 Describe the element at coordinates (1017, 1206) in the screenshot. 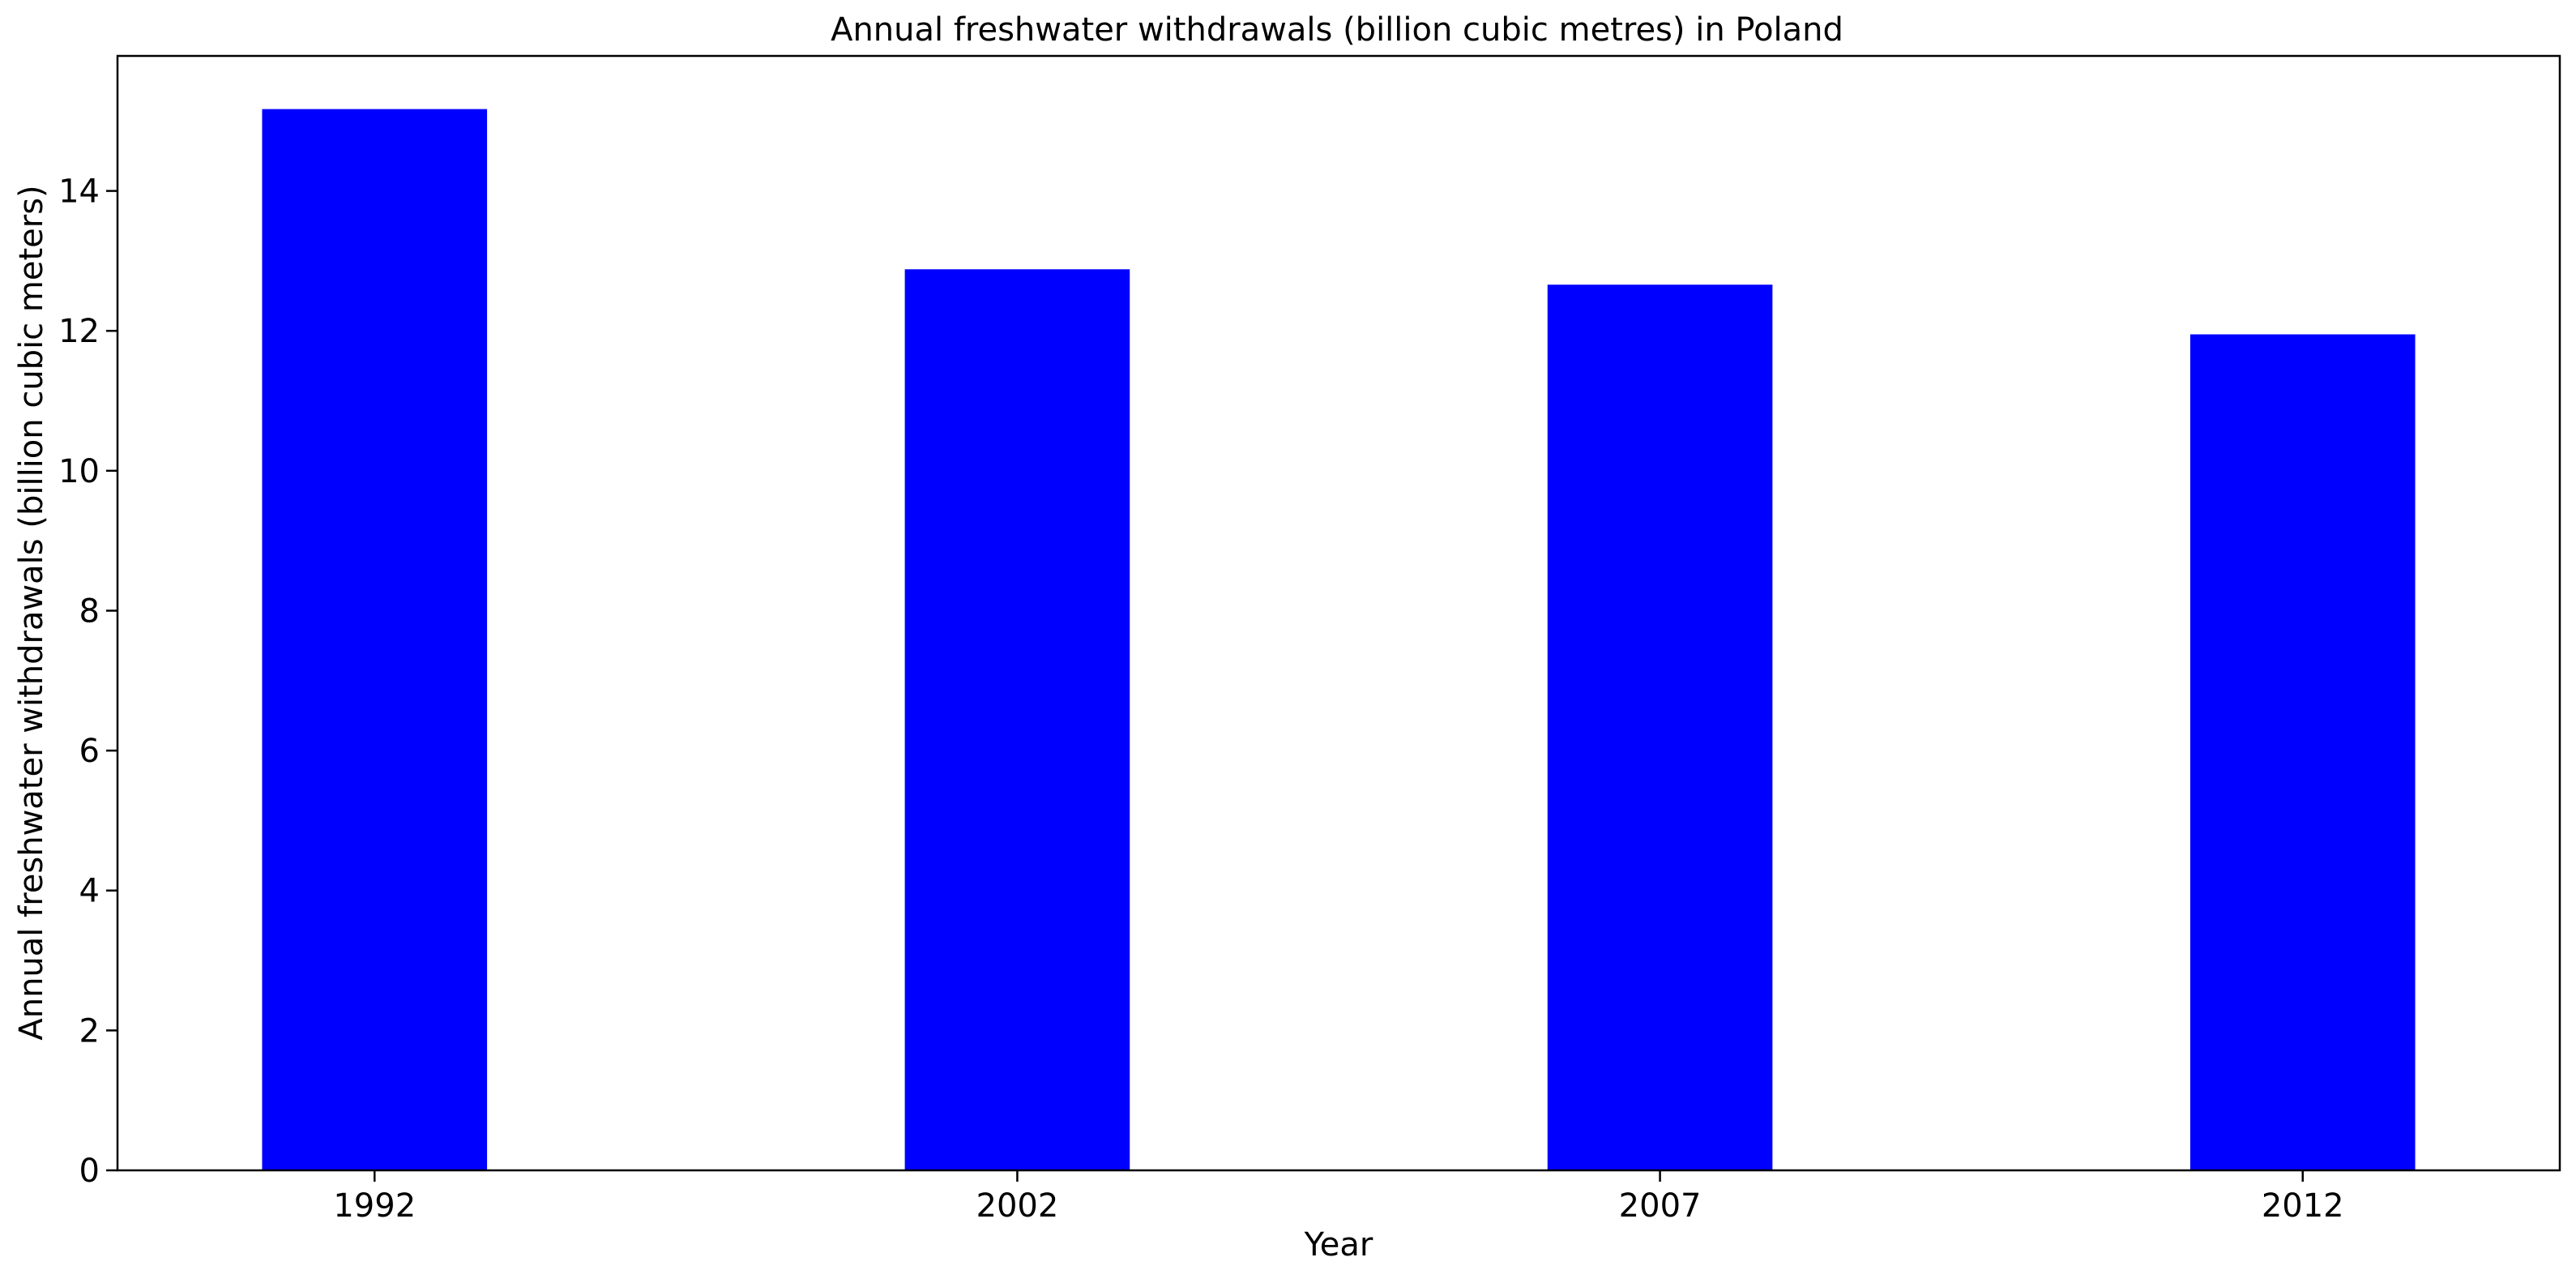

I see `x-tick-label: 2002` at that location.